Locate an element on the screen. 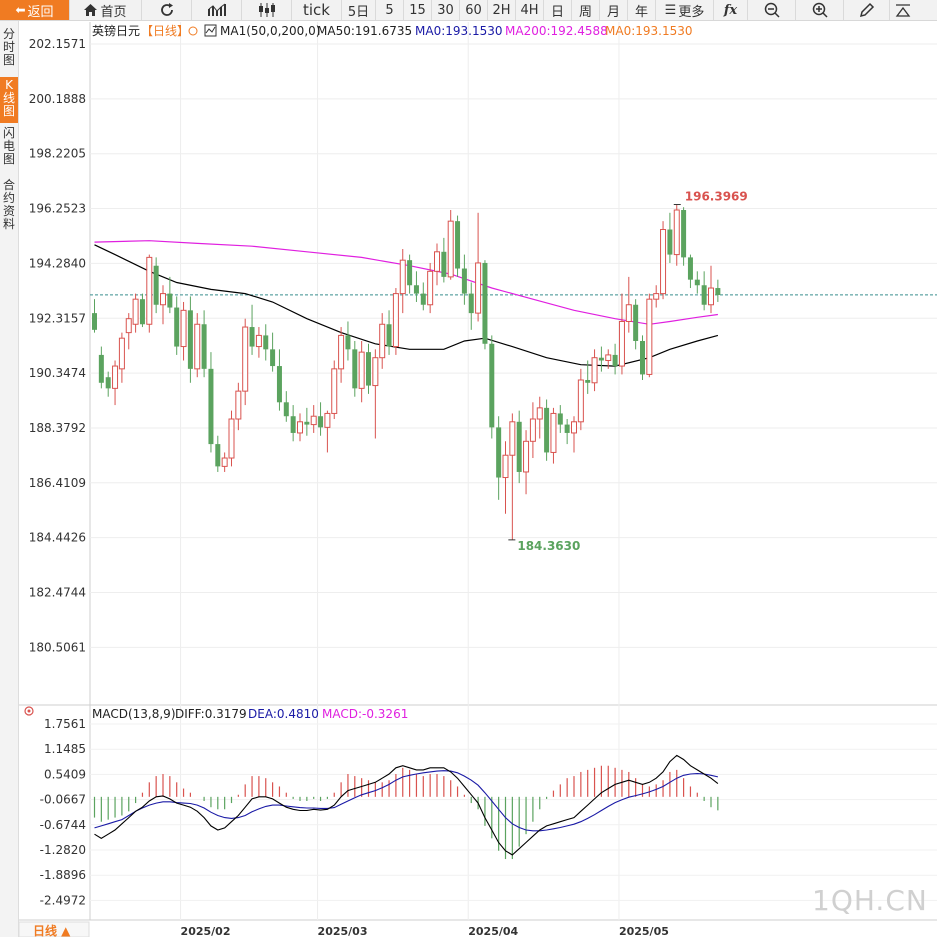 The width and height of the screenshot is (937, 937). collapse-button is located at coordinates (902, 10).